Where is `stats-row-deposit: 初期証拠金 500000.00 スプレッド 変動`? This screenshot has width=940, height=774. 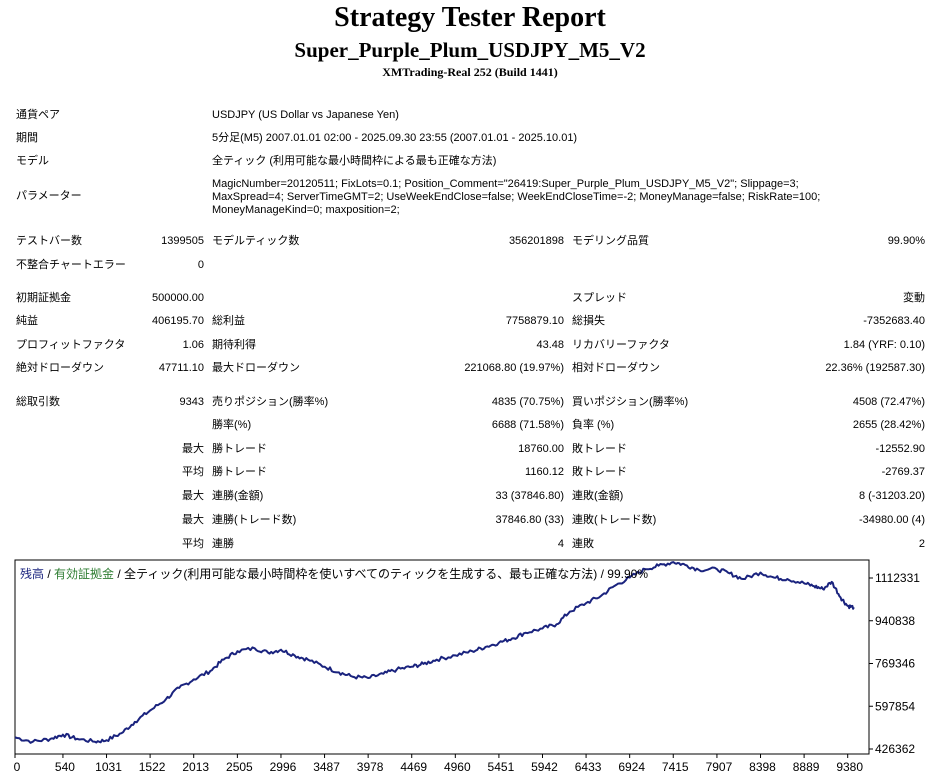 stats-row-deposit: 初期証拠金 500000.00 スプレッド 変動 is located at coordinates (470, 302).